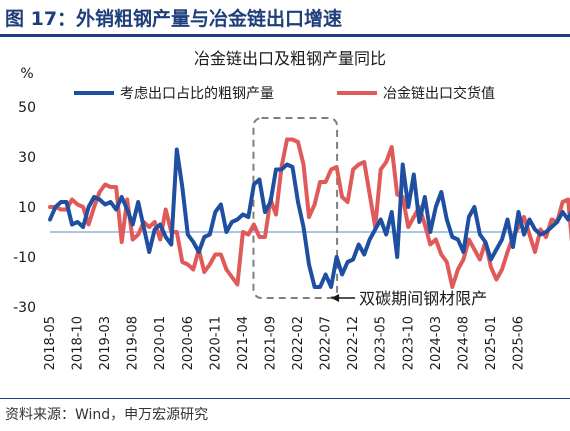 This screenshot has width=570, height=431. Describe the element at coordinates (26, 74) in the screenshot. I see `y-axis-label: %` at that location.